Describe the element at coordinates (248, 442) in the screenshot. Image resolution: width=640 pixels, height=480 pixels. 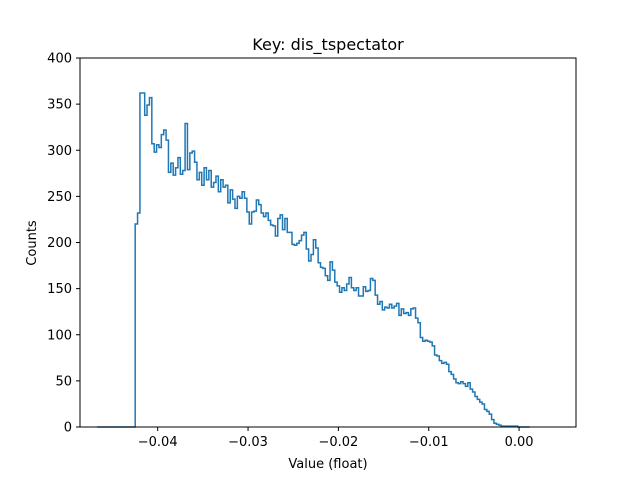
I see `x-tick-label: −0.03` at that location.